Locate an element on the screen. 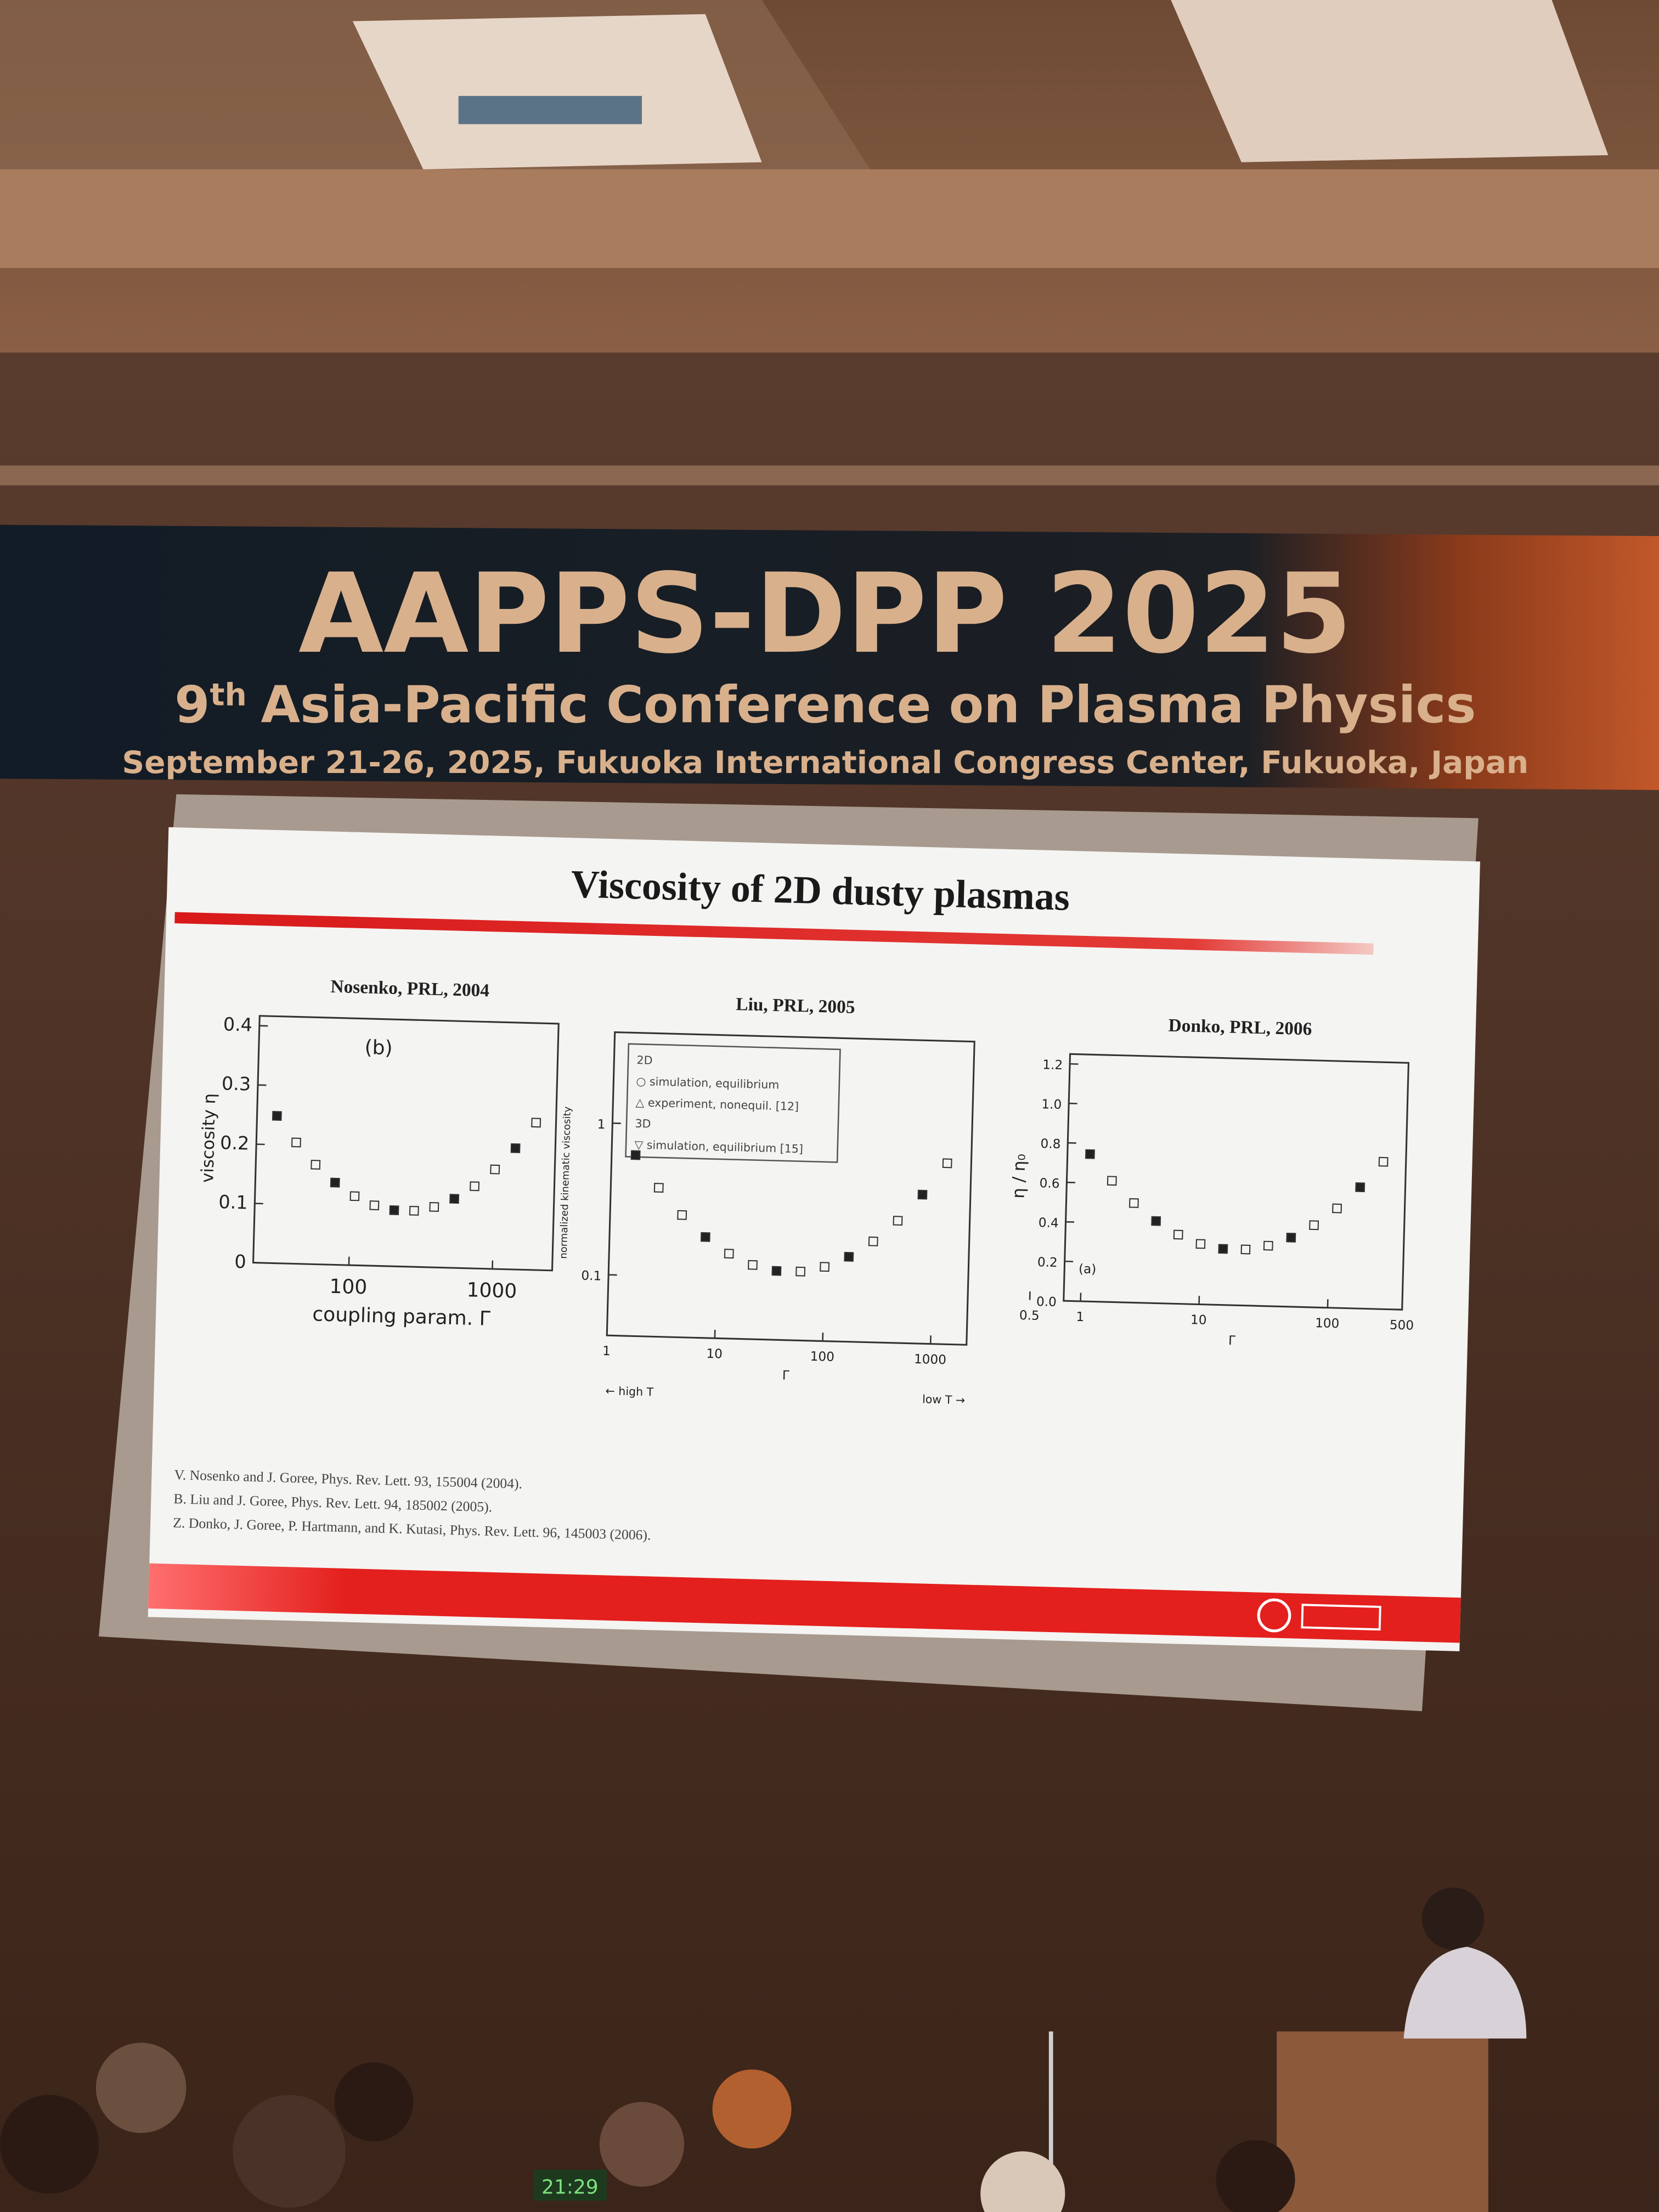 The image size is (1659, 2212). panel-title: Nosenko, PRL, 2004 is located at coordinates (410, 989).